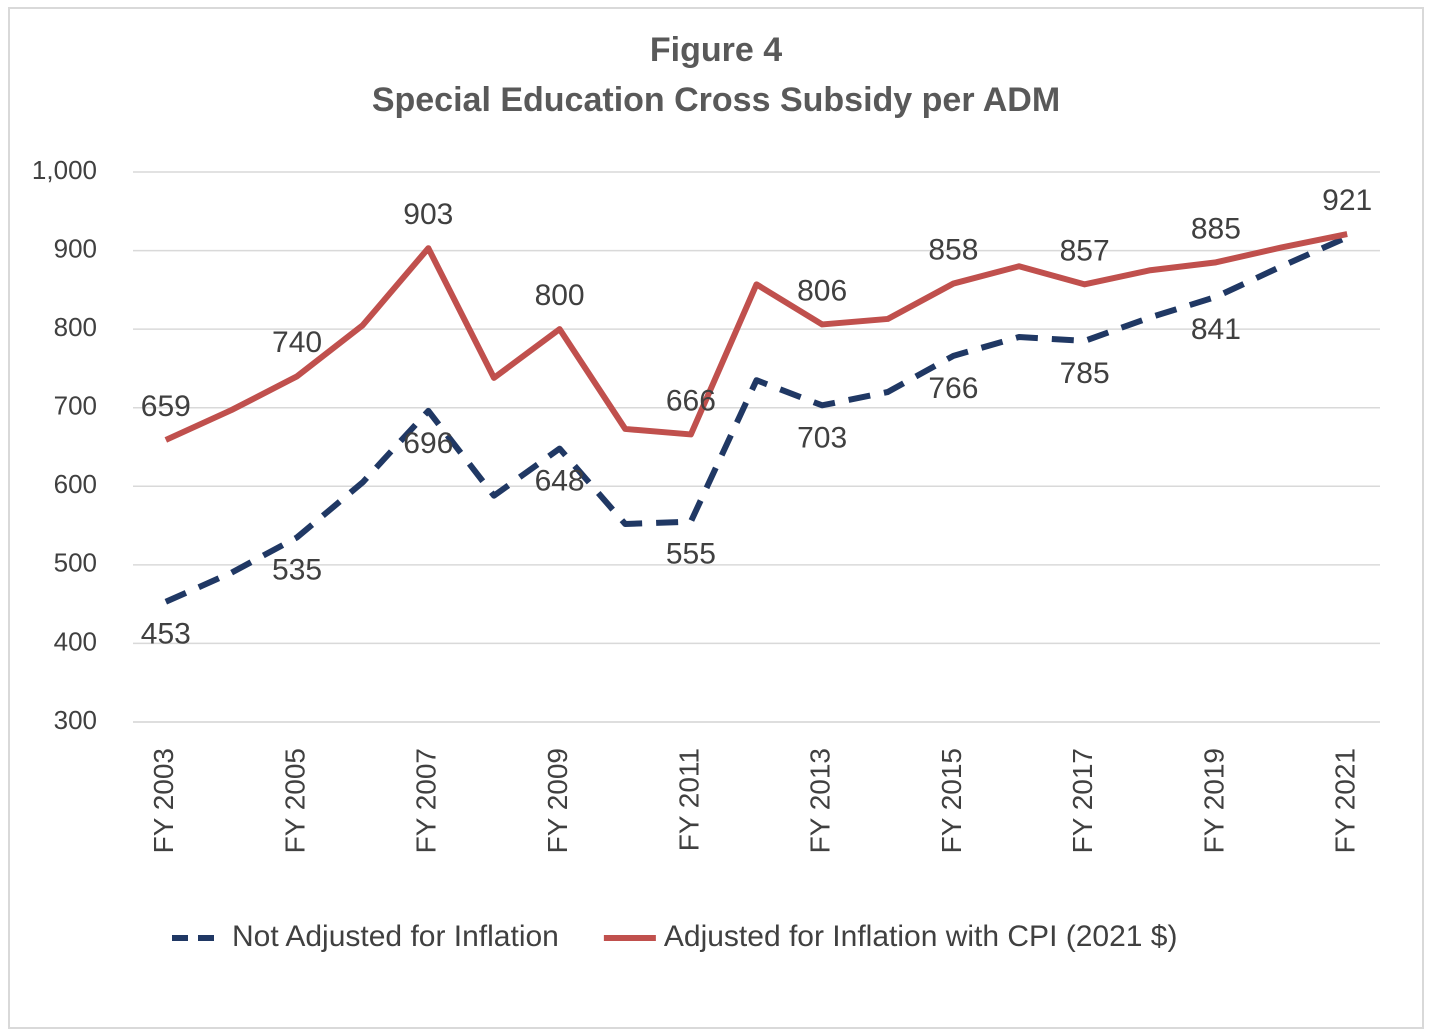  I want to click on data-label: 555, so click(691, 554).